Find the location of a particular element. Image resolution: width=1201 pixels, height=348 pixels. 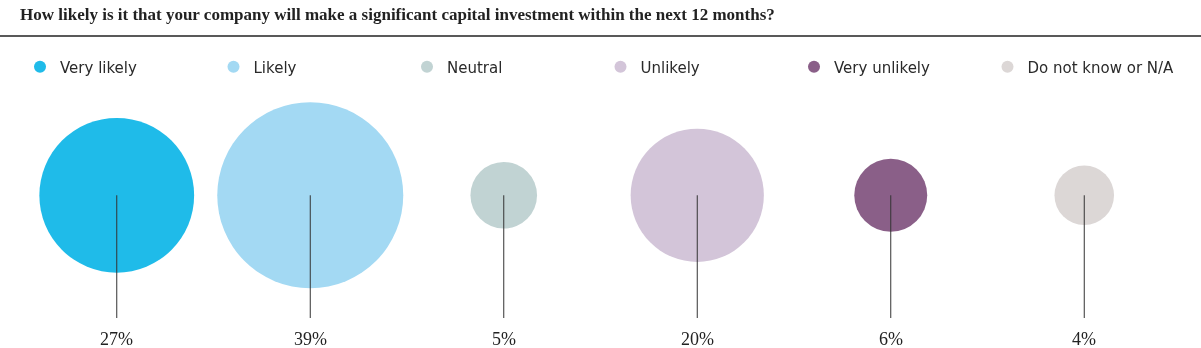

text: How likely is it that your company will make a significant capital investment within the next 12 months? is located at coordinates (397, 14).